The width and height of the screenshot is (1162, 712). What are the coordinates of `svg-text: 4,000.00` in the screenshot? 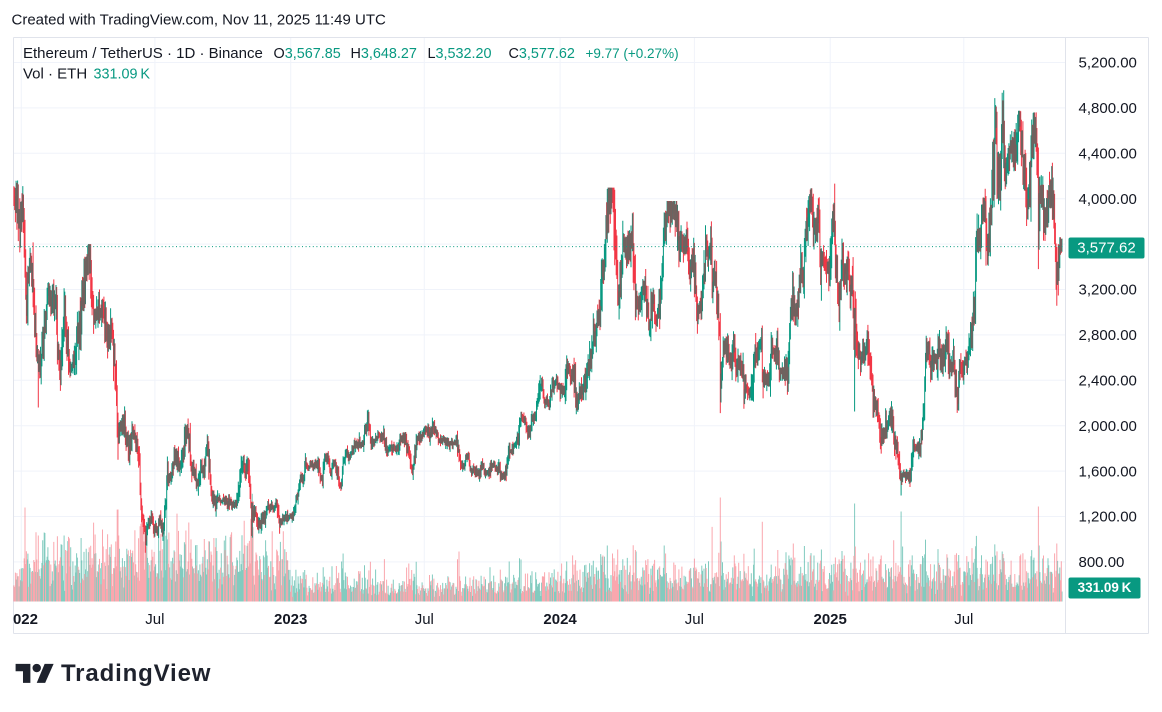 It's located at (1108, 199).